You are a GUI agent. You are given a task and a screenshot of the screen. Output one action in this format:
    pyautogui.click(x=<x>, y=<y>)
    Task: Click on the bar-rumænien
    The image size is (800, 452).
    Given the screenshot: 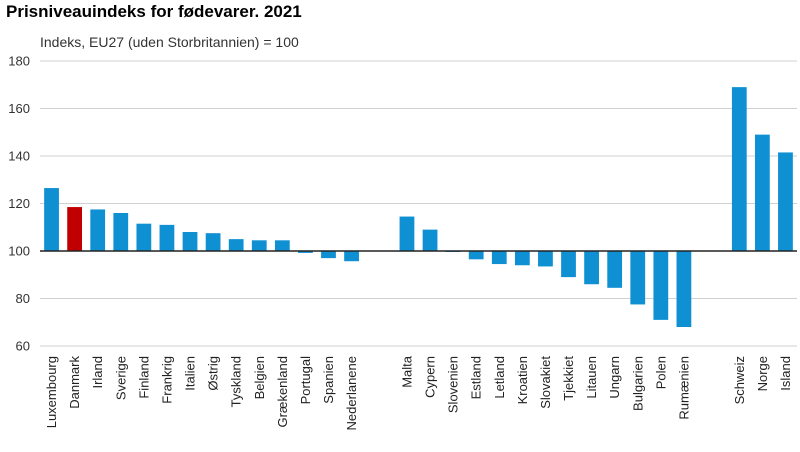 What is the action you would take?
    pyautogui.click(x=684, y=289)
    